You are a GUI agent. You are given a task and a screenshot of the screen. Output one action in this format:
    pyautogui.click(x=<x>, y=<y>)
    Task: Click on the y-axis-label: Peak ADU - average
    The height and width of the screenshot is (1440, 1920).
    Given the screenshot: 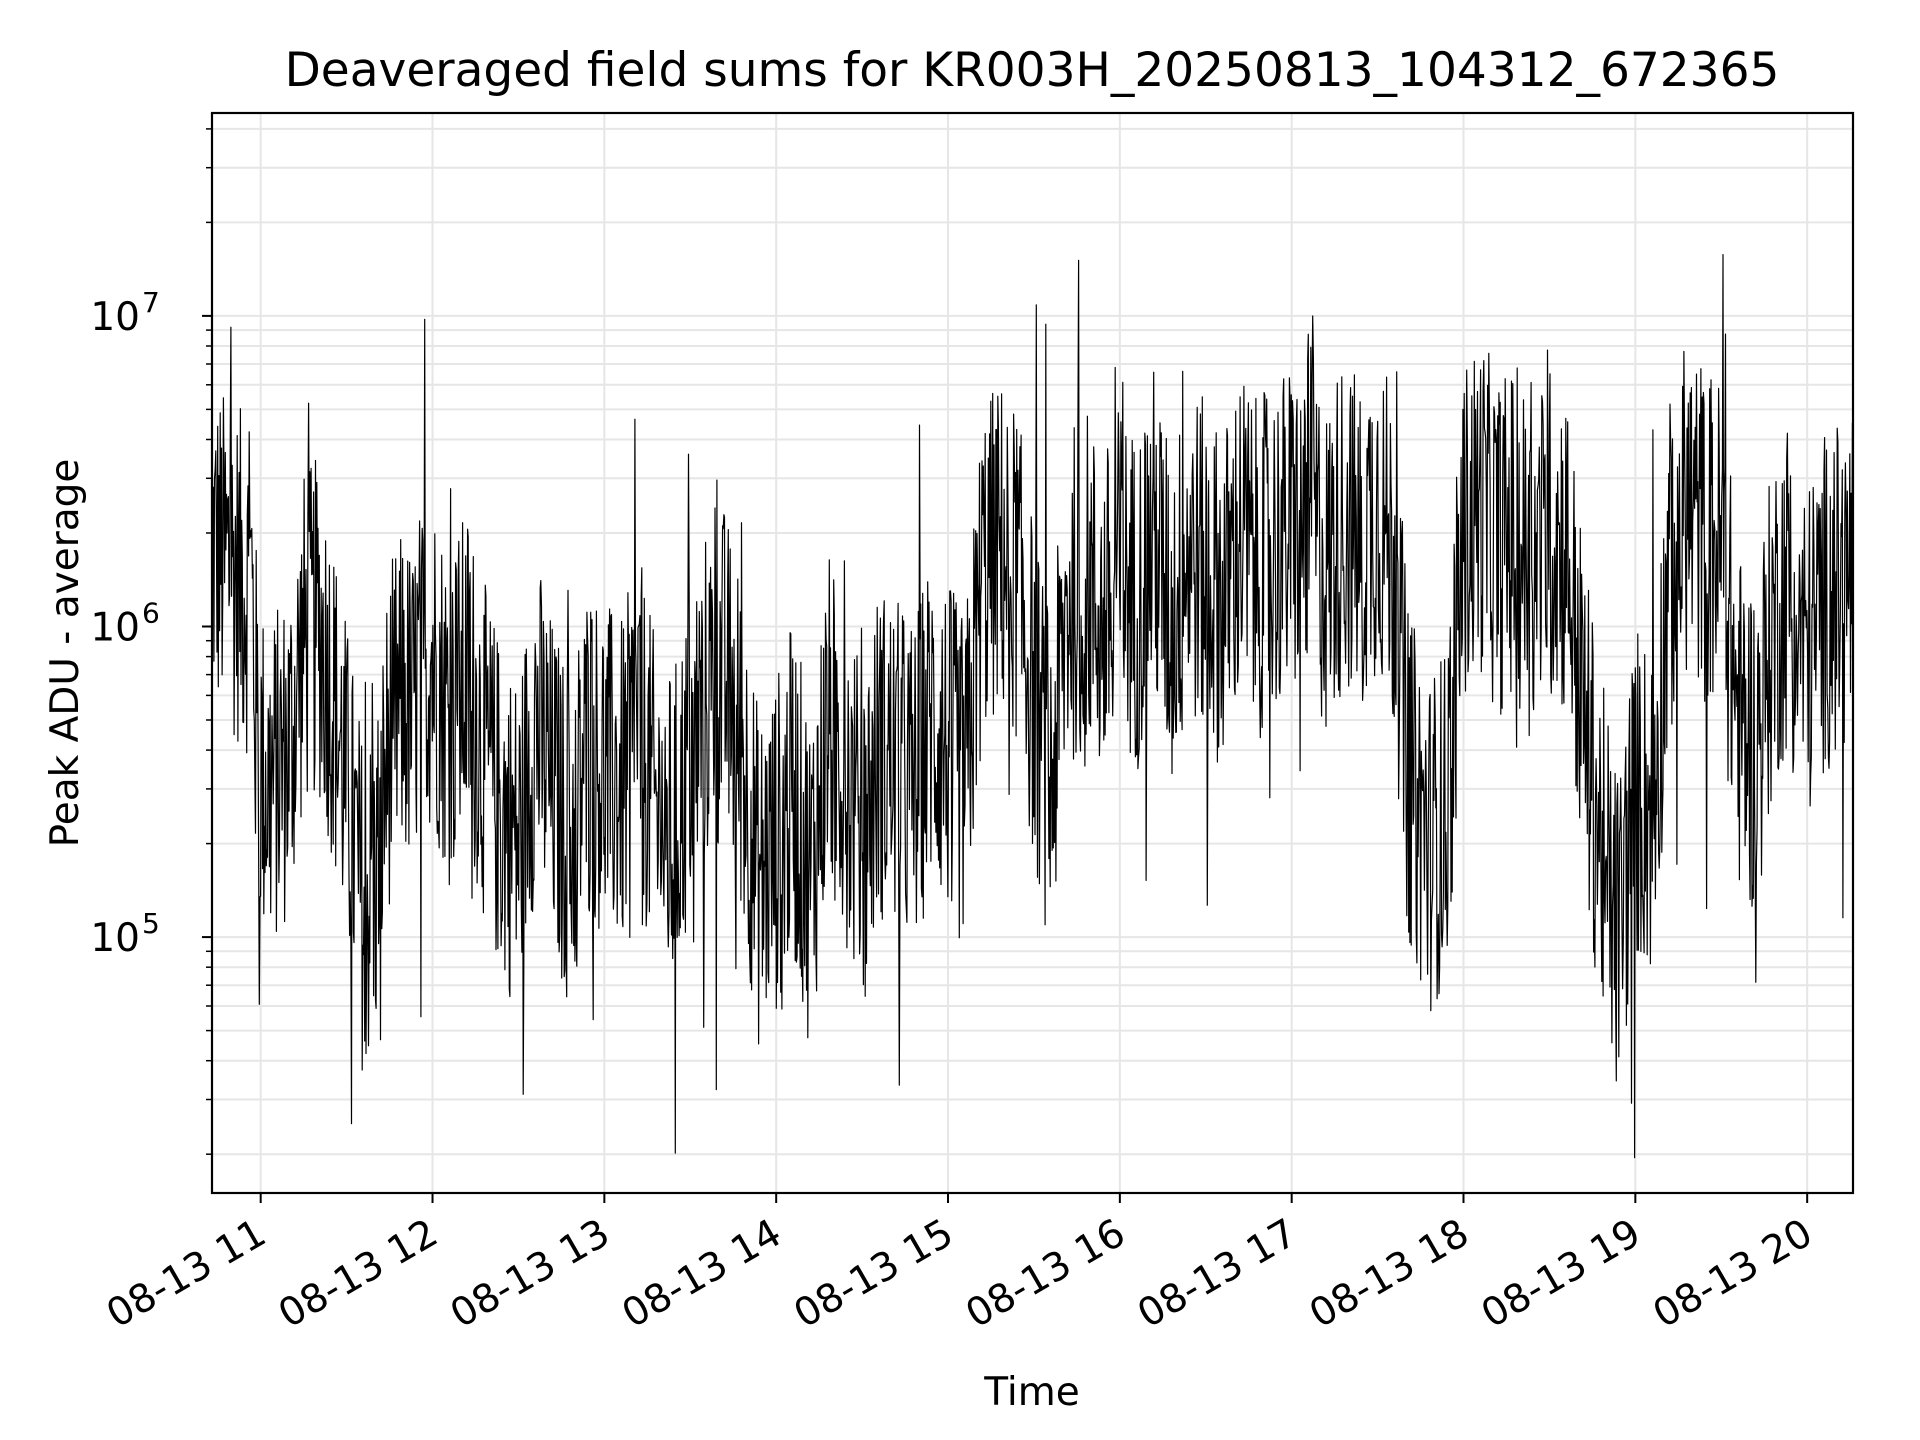 What is the action you would take?
    pyautogui.click(x=65, y=653)
    